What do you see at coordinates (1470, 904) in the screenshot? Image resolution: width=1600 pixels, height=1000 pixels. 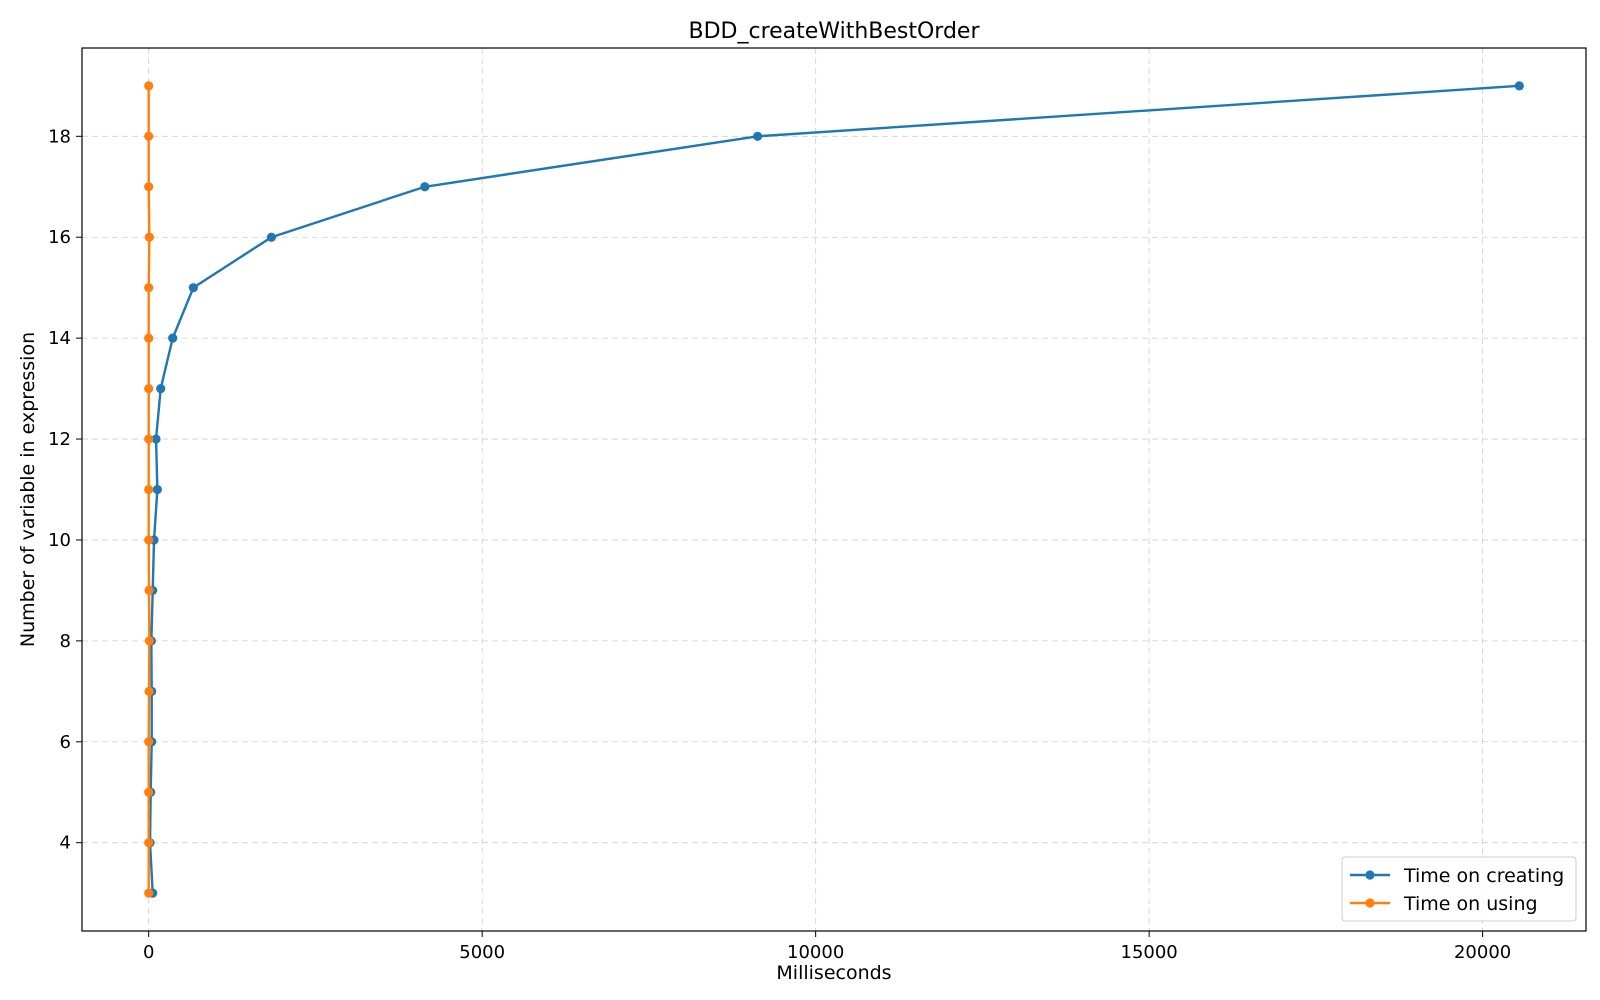 I see `legend-label: Time on using` at bounding box center [1470, 904].